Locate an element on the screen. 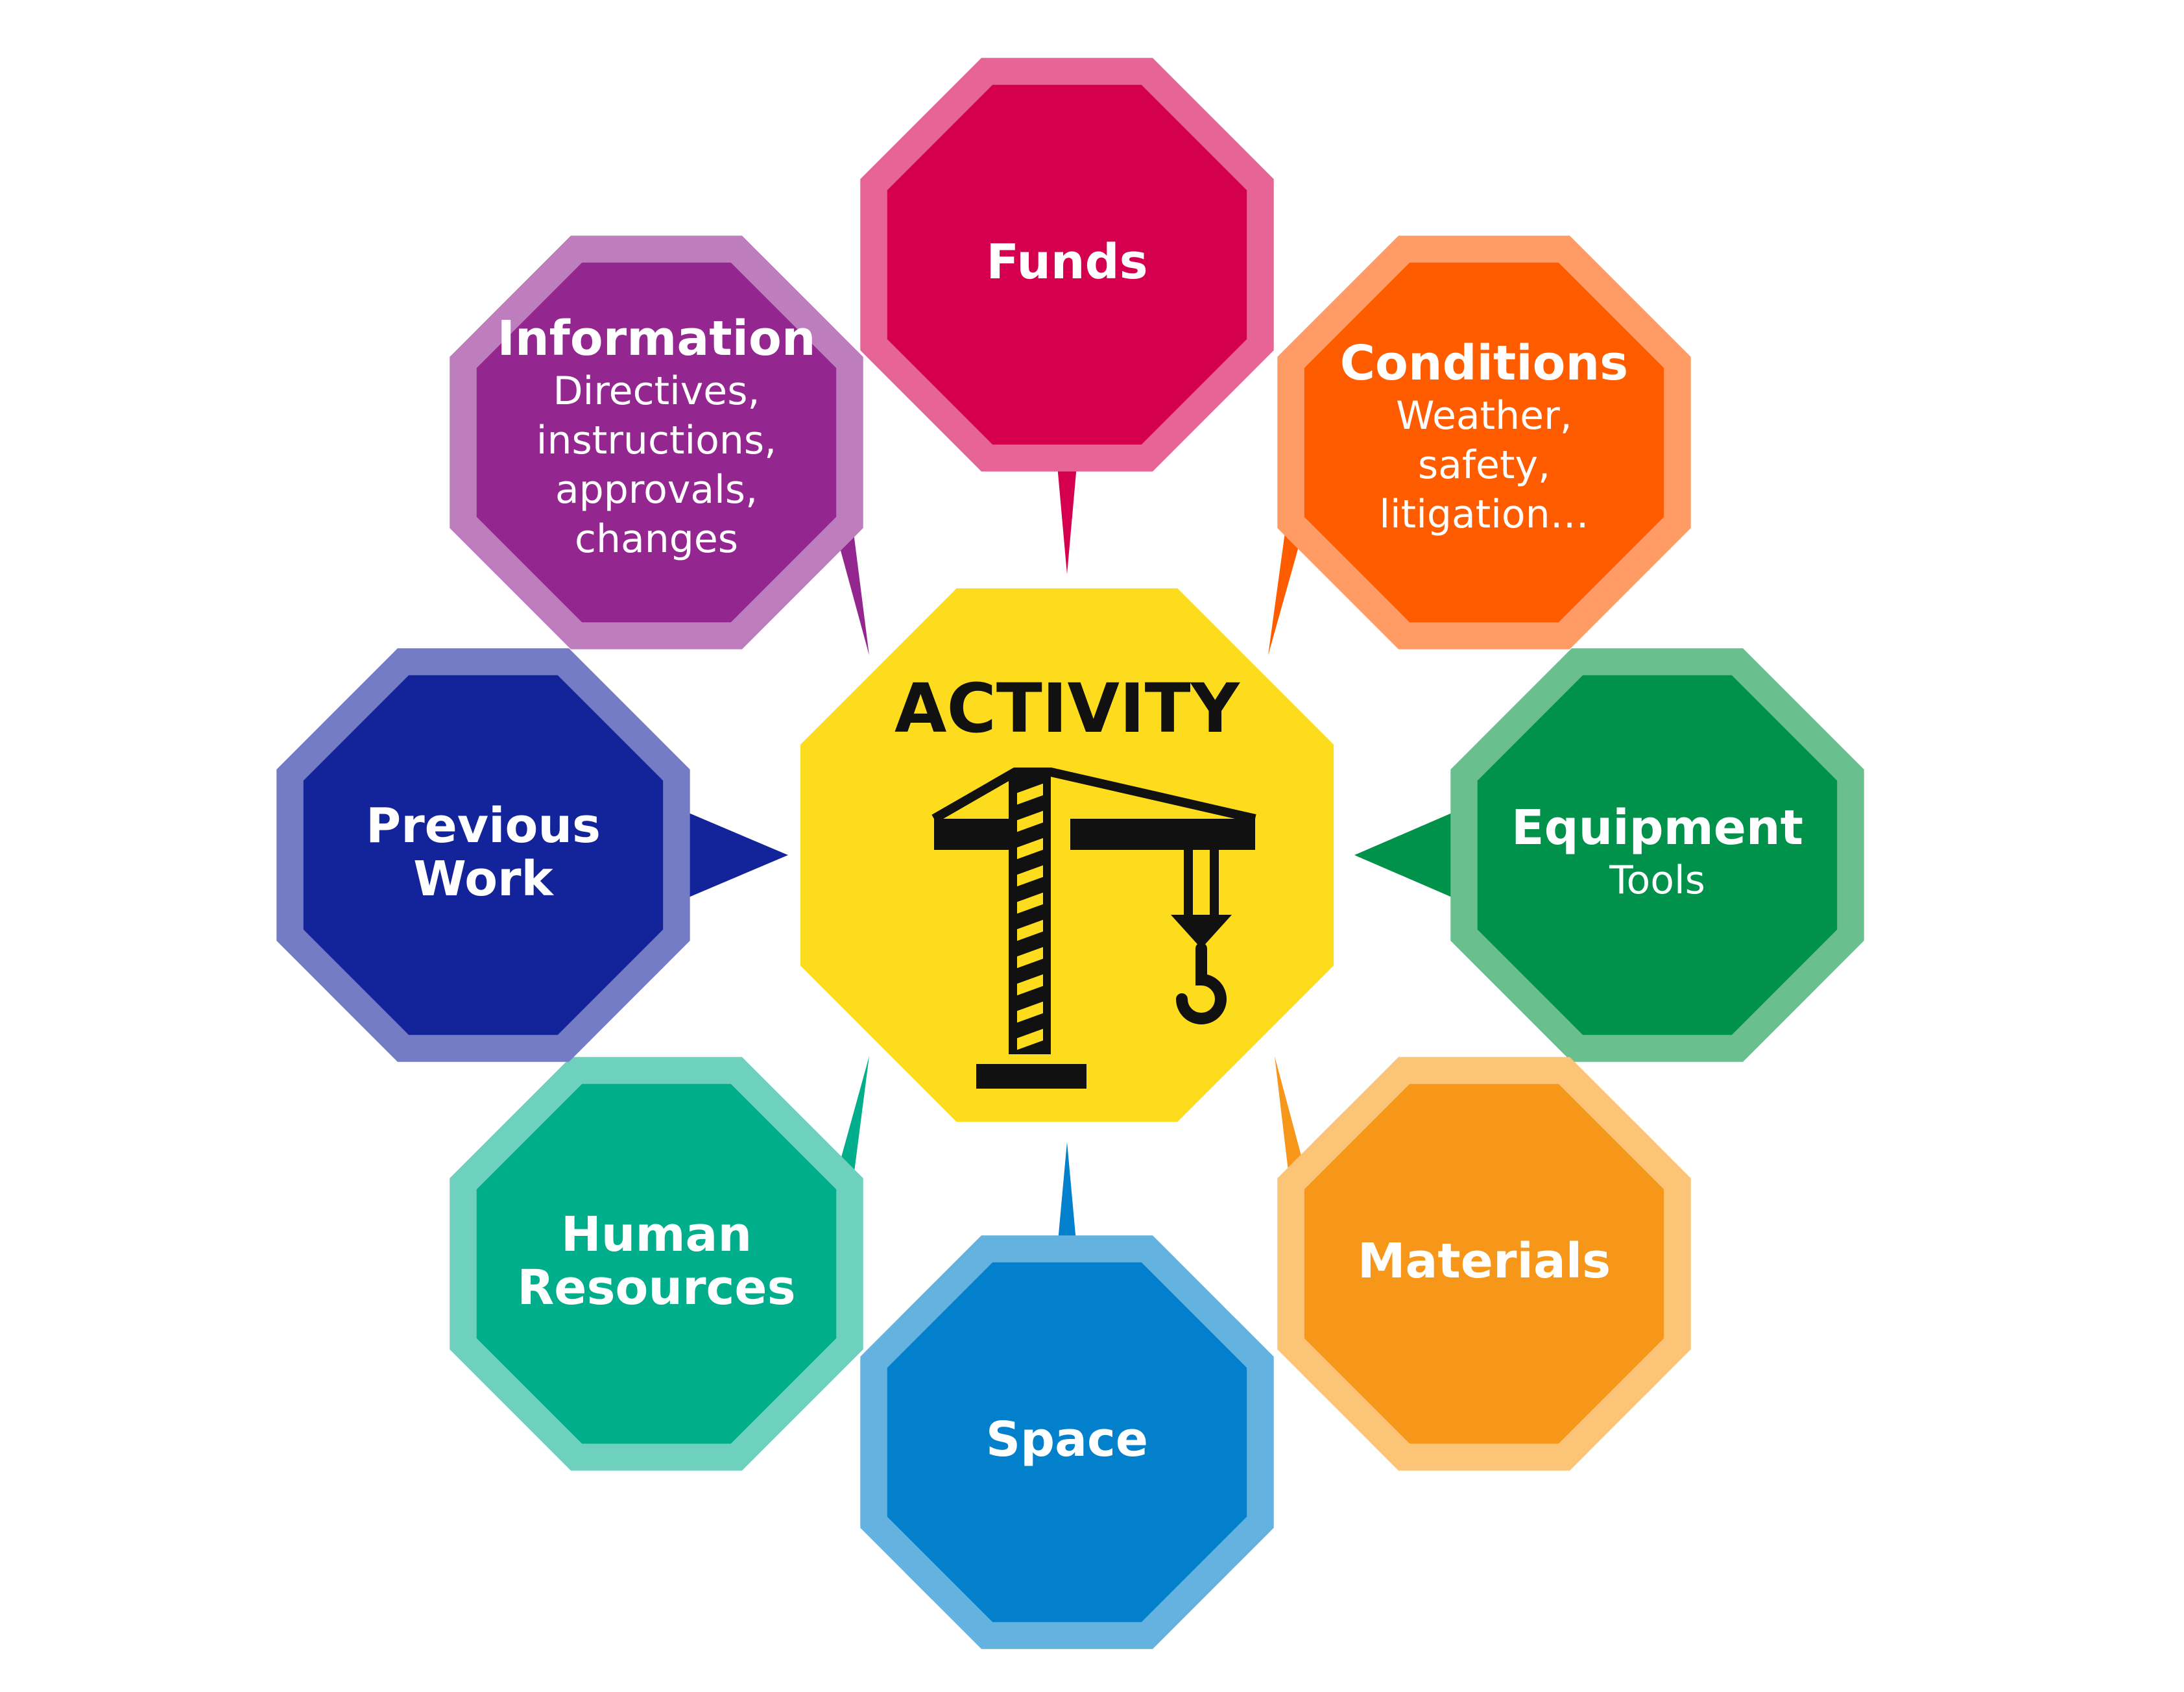  materials-title: Materials is located at coordinates (1485, 1261).